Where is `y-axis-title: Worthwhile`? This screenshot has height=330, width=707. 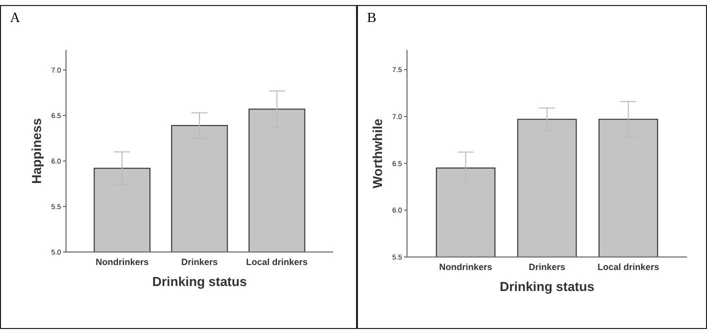 y-axis-title: Worthwhile is located at coordinates (377, 153).